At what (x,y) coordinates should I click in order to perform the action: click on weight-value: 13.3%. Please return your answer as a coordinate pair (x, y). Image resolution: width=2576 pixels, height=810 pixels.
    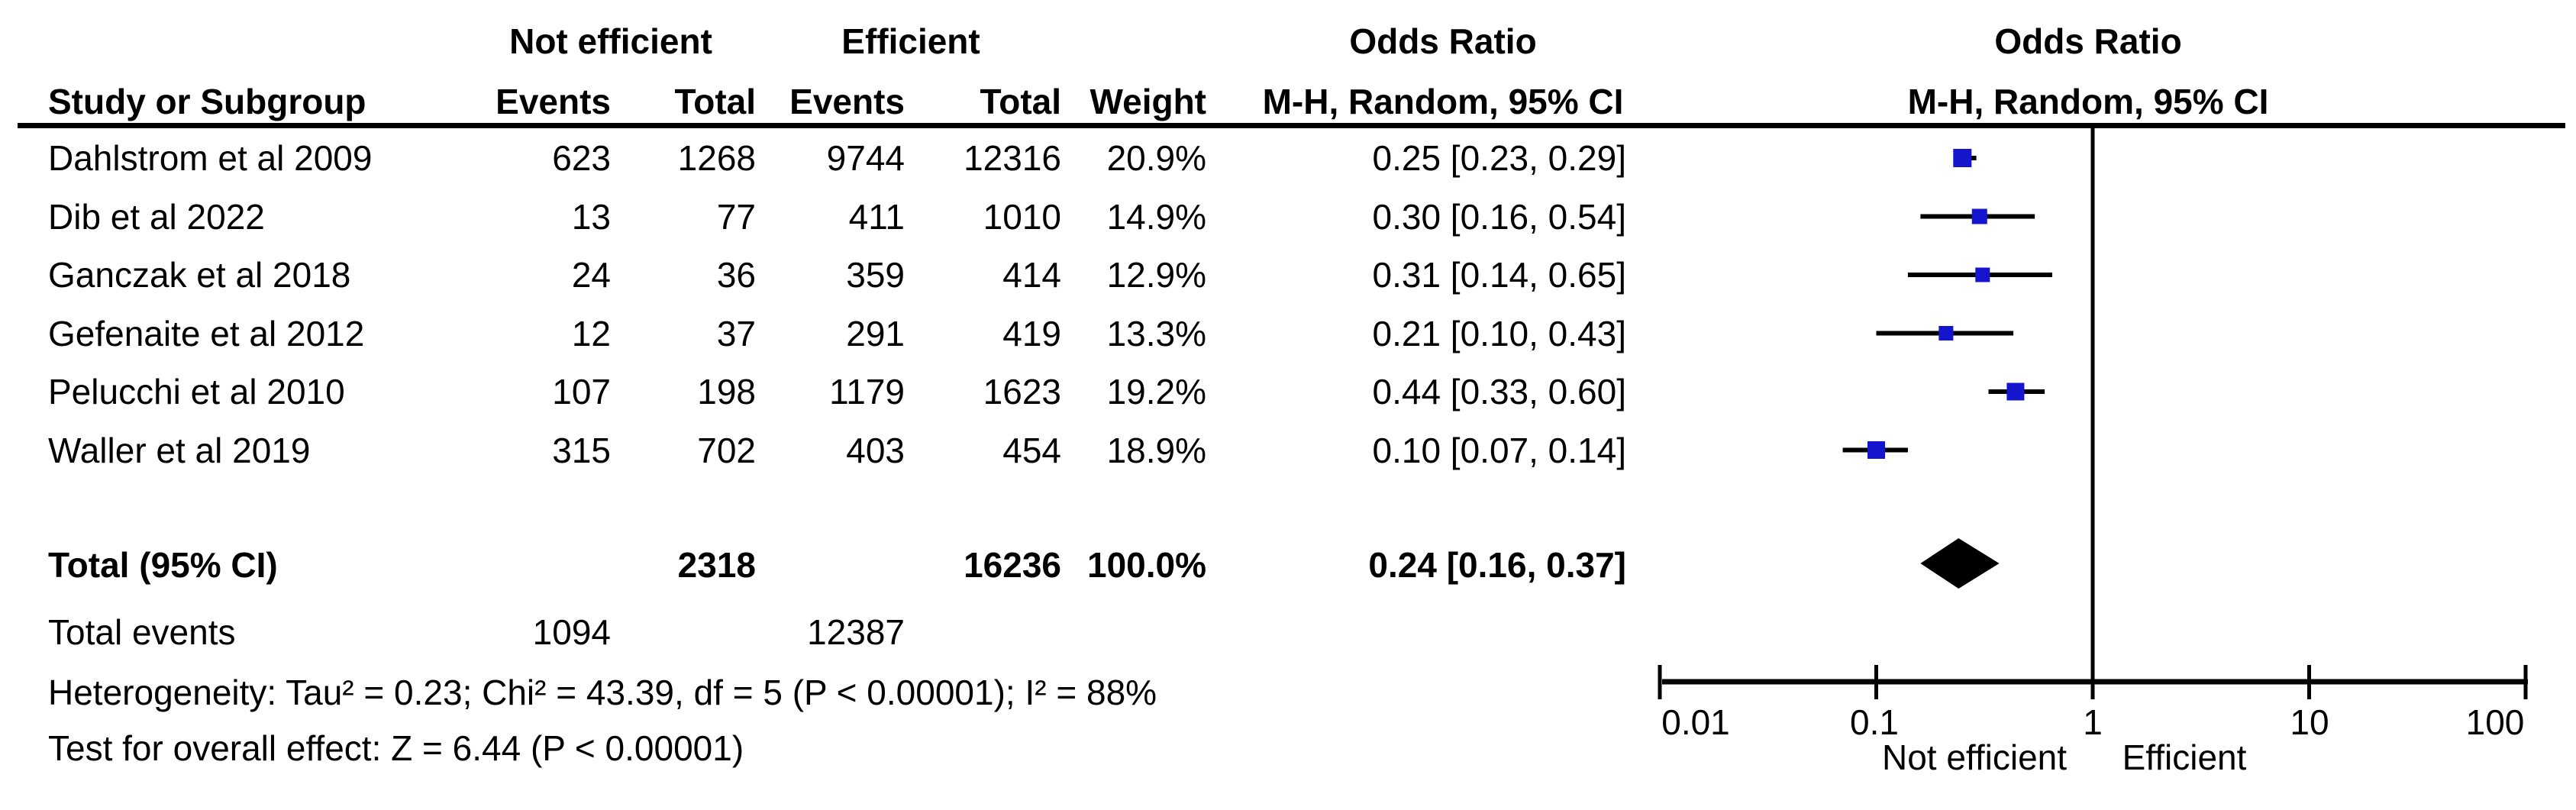
    Looking at the image, I should click on (1156, 333).